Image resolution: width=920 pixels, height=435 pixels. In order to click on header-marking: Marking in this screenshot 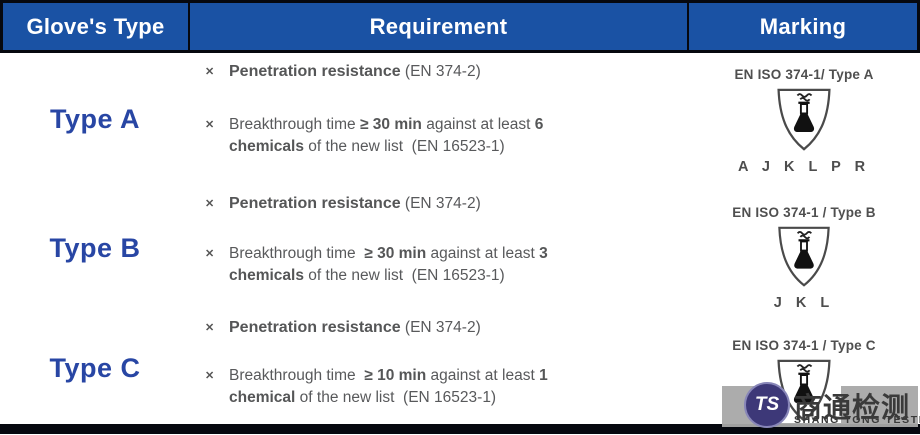, I will do `click(803, 26)`.